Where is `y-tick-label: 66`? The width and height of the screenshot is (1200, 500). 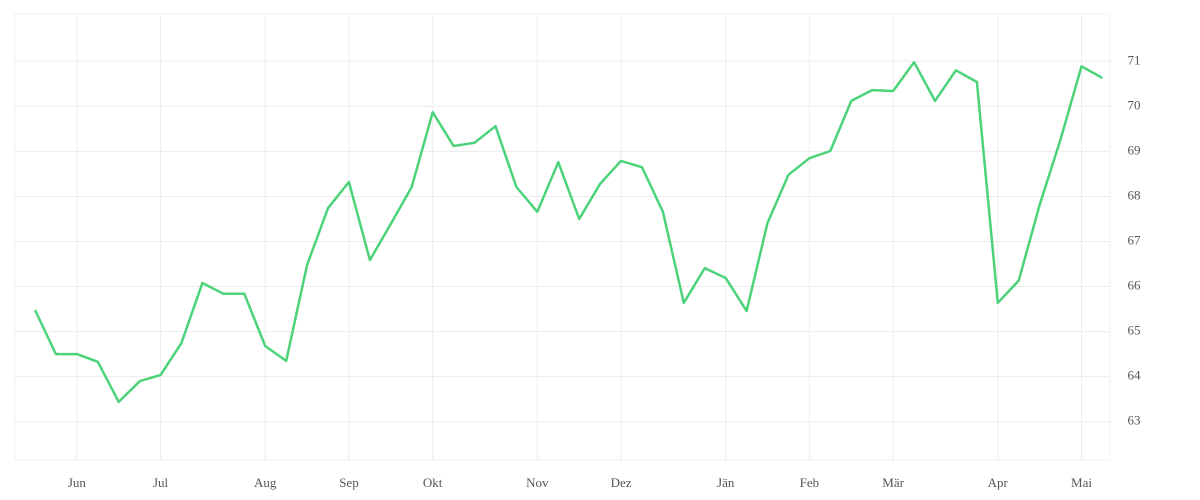
y-tick-label: 66 is located at coordinates (1135, 285).